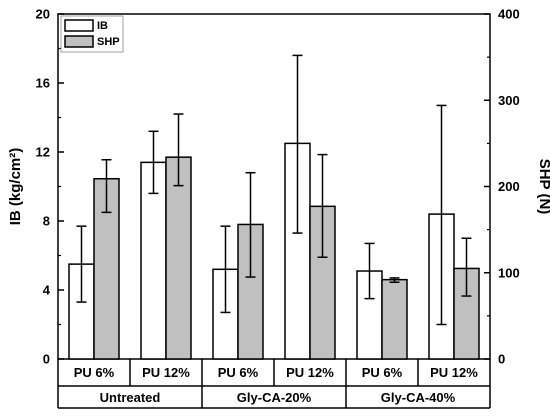 The height and width of the screenshot is (419, 550). I want to click on right-y-tick-label: 300, so click(509, 100).